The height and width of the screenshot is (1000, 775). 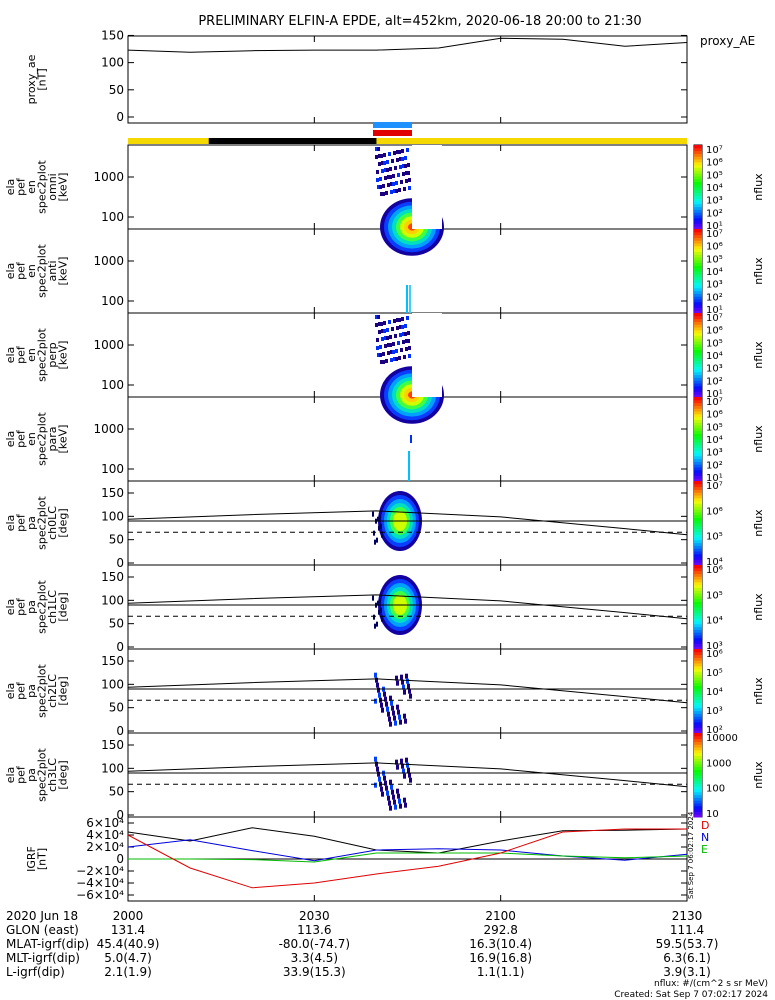 I want to click on y-tick-label: 1000, so click(x=108, y=345).